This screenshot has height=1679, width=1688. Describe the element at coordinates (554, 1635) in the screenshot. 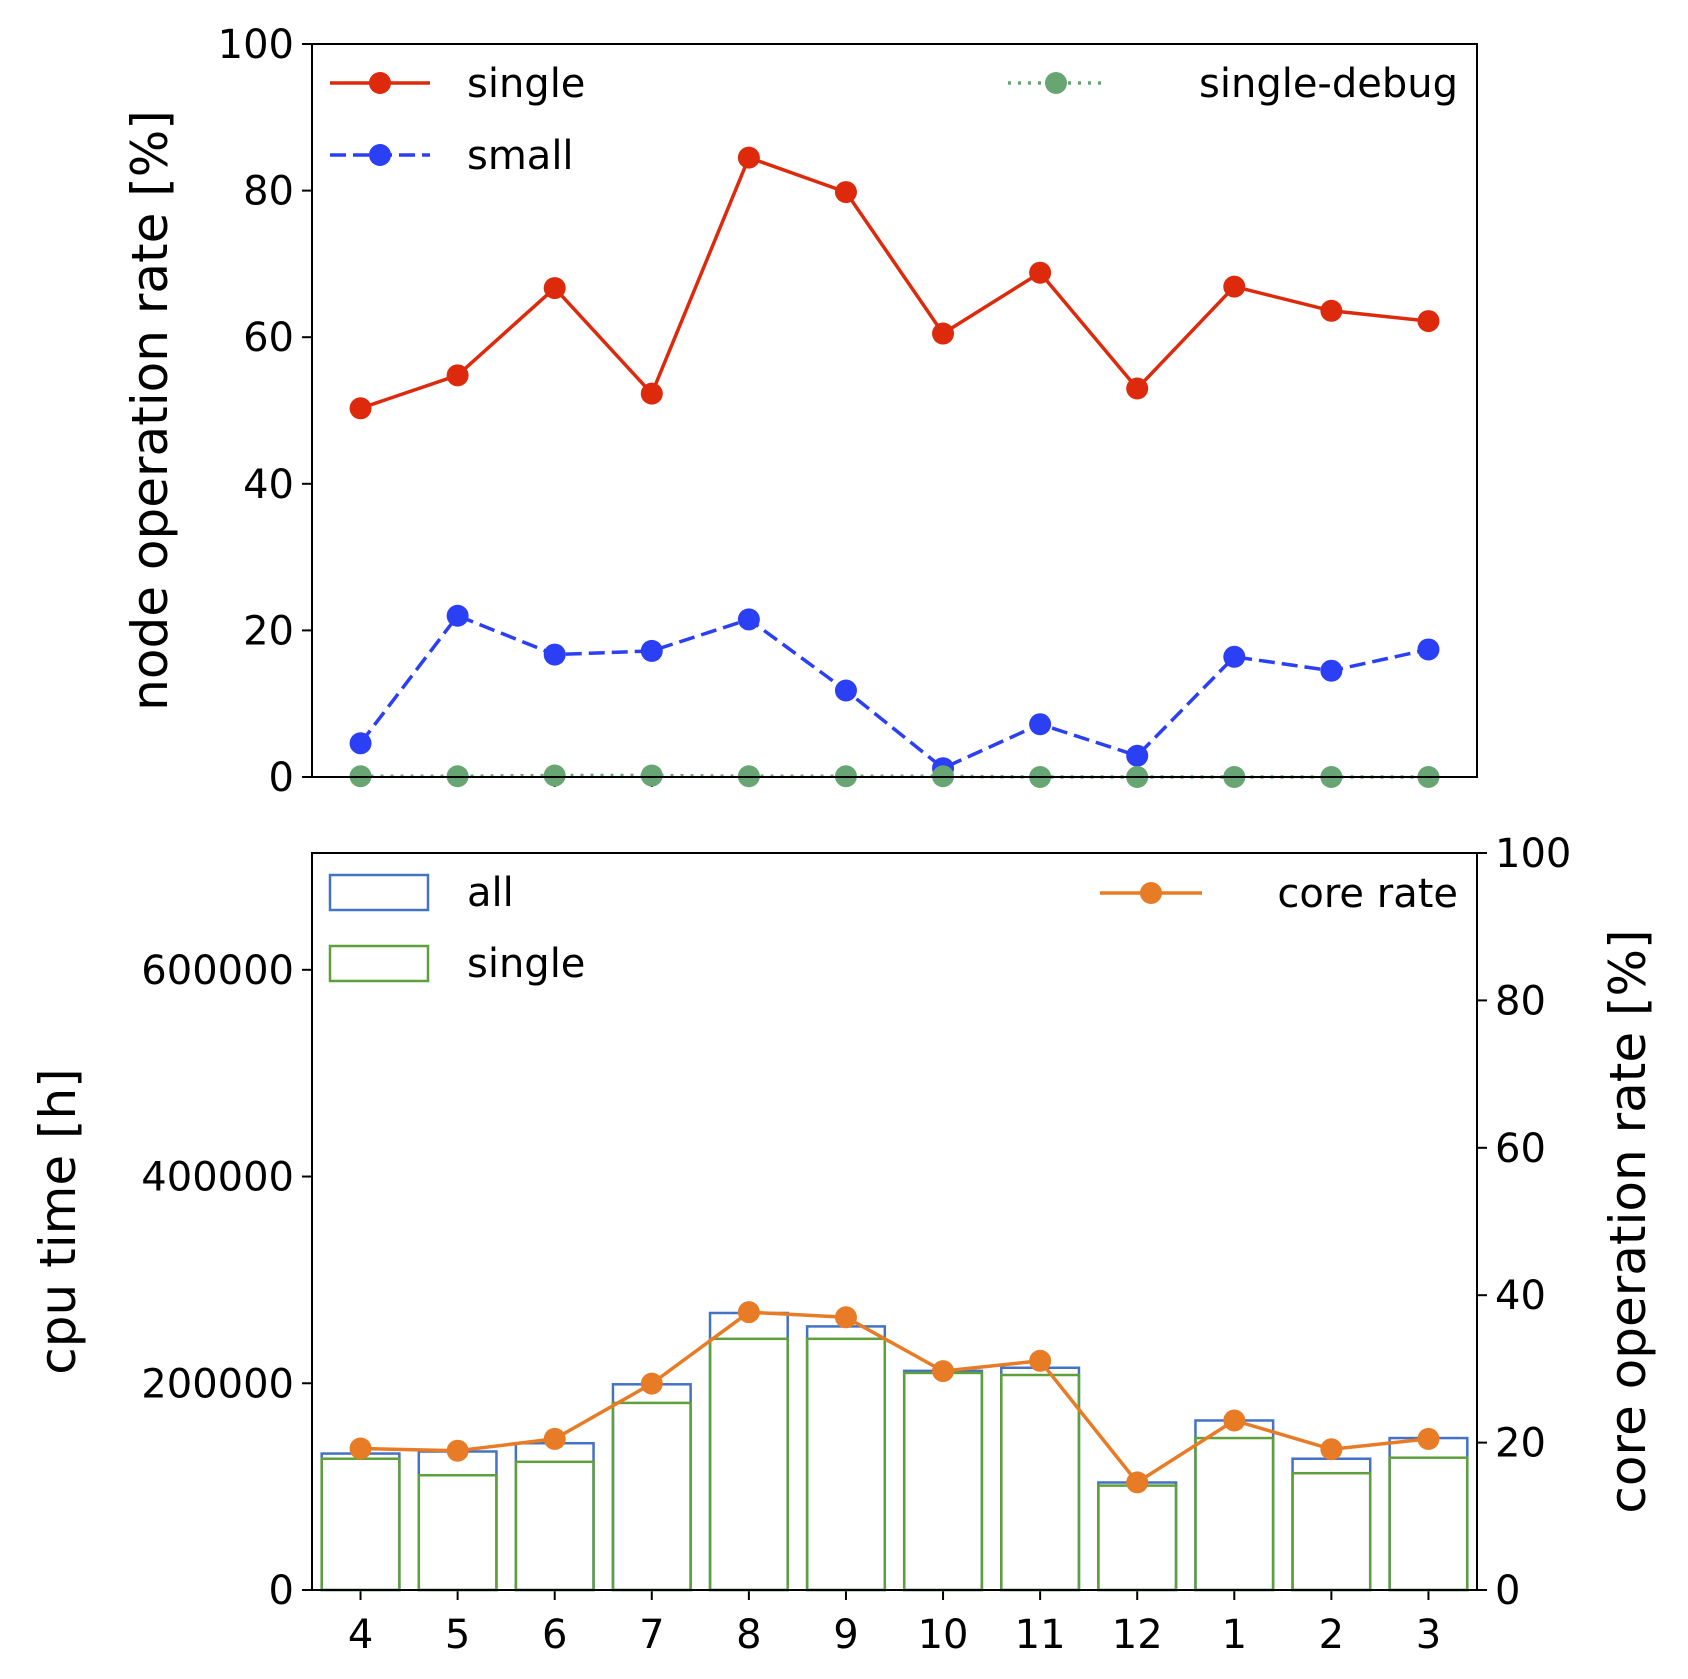

I see `x-tick-label: 6` at that location.